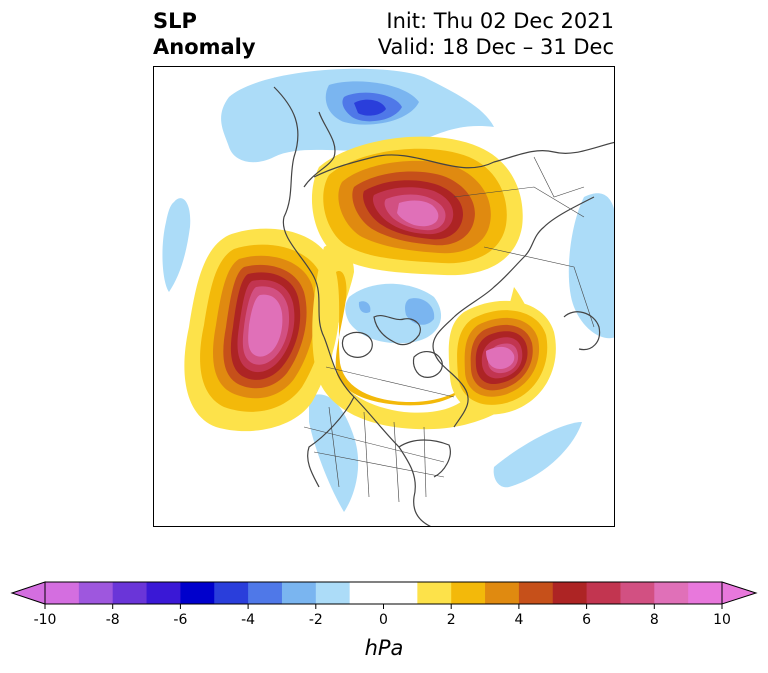 The height and width of the screenshot is (673, 768). I want to click on valid-range: Valid: 18 Dec – 31 Dec, so click(495, 47).